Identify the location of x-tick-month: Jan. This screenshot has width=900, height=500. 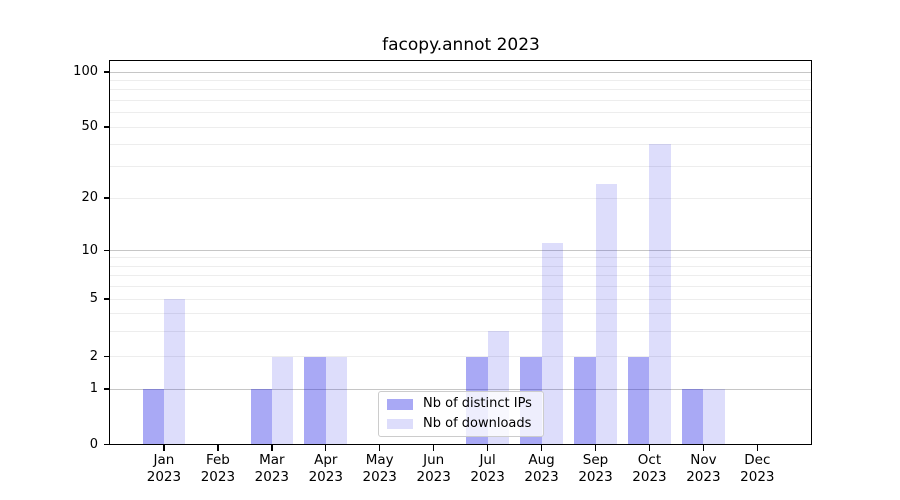
(164, 460).